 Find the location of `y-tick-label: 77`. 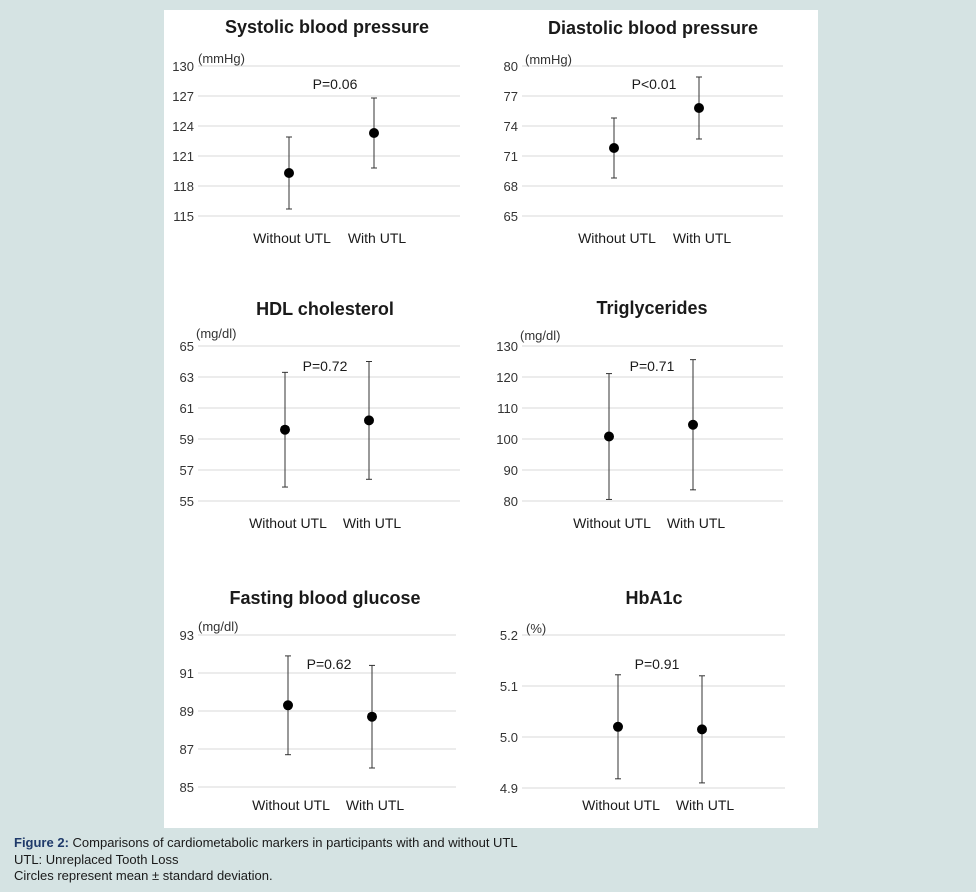

y-tick-label: 77 is located at coordinates (511, 96).